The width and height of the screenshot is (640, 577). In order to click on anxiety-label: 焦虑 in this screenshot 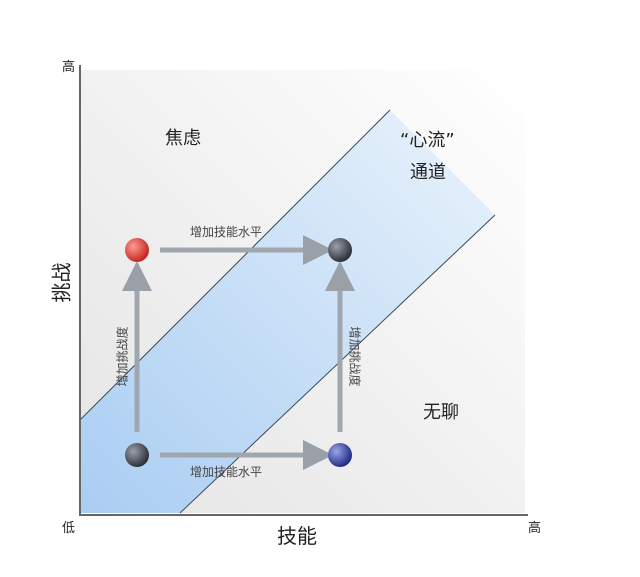, I will do `click(183, 138)`.